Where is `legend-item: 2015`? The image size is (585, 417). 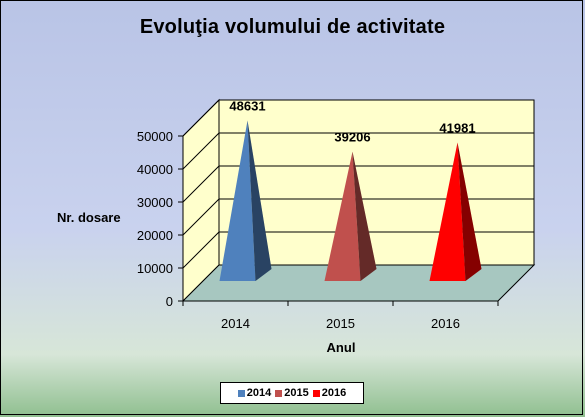
legend-item: 2015 is located at coordinates (292, 393).